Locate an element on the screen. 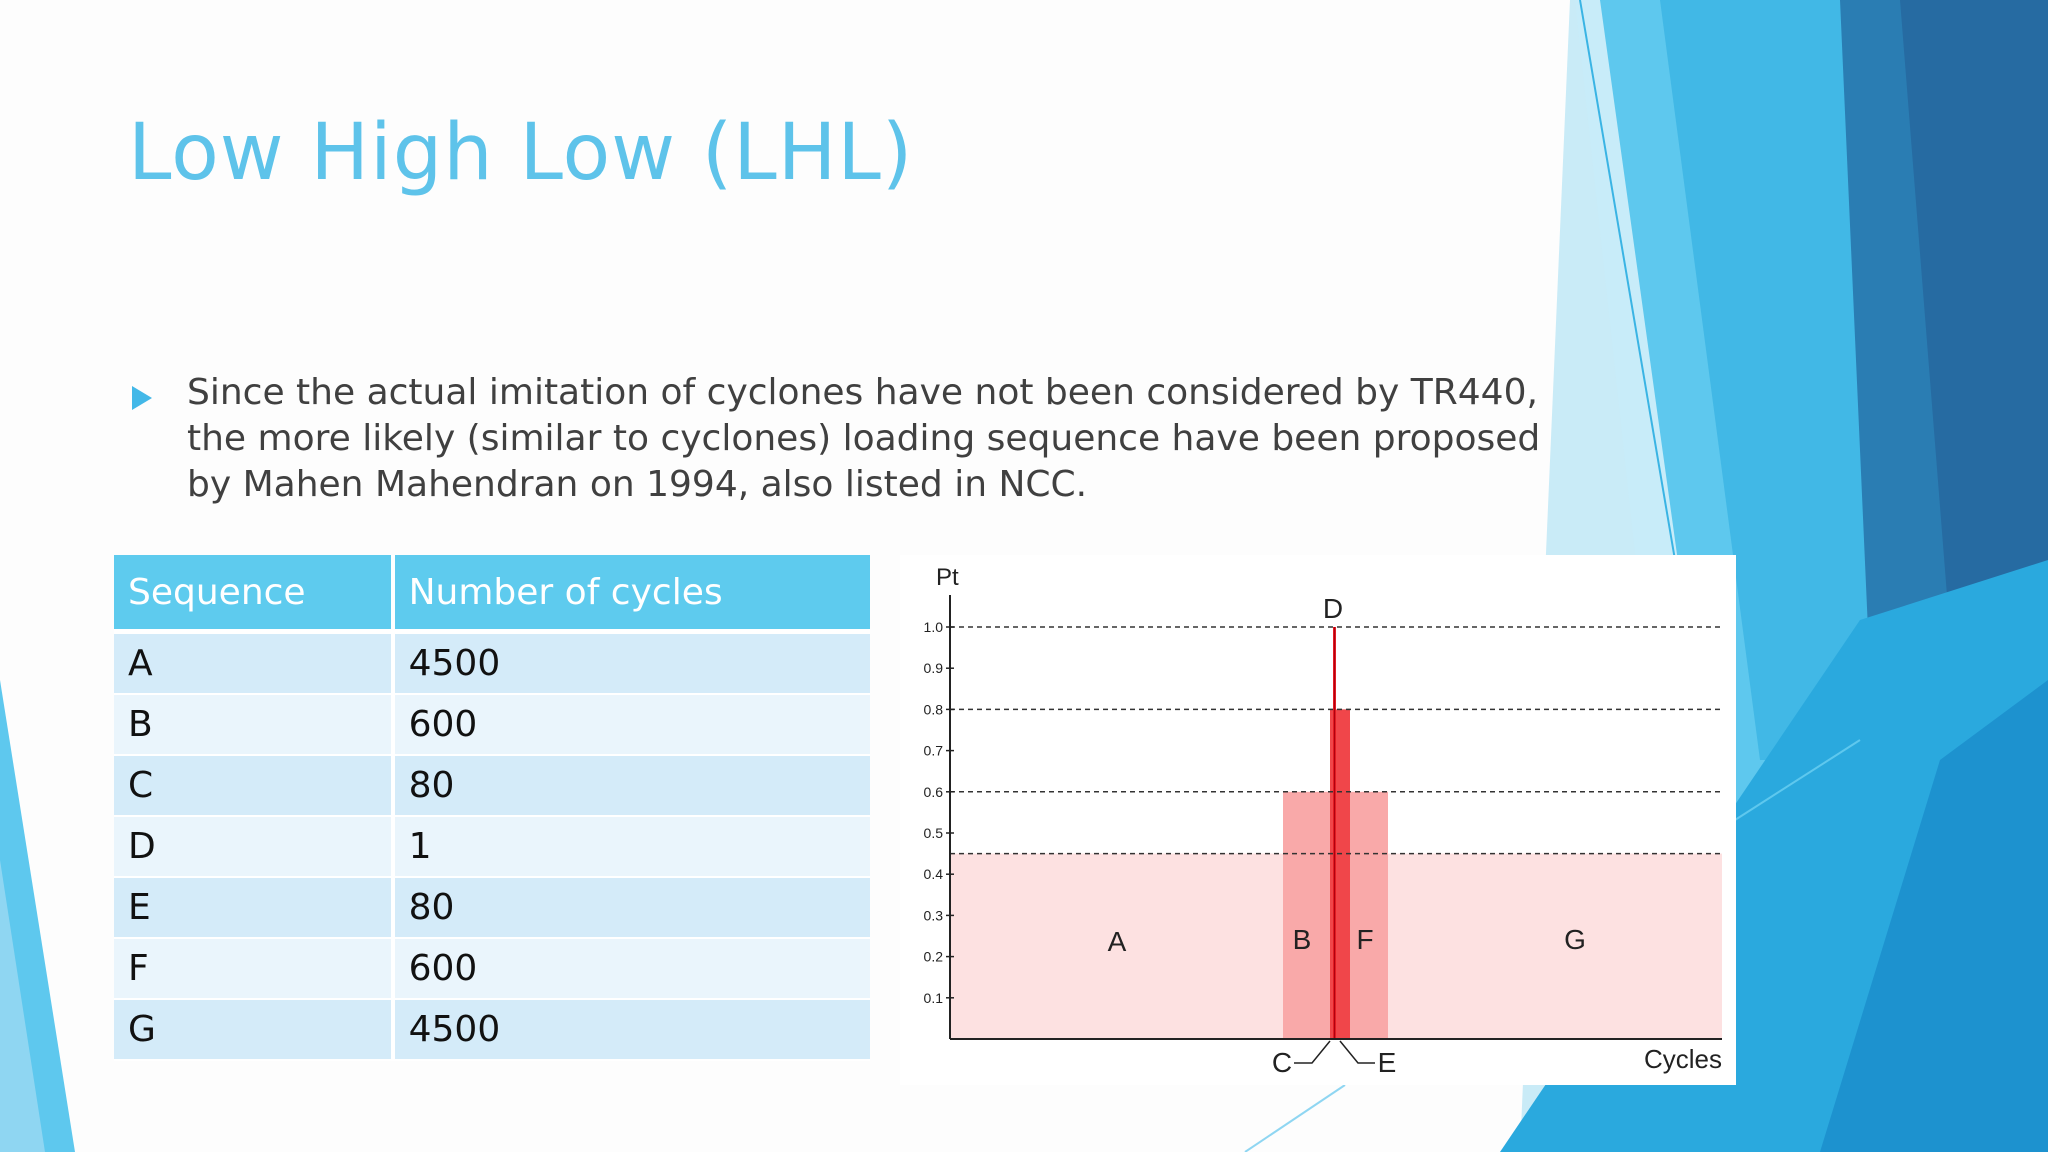 This screenshot has height=1152, width=2048. cycles-cell: 1 is located at coordinates (630, 847).